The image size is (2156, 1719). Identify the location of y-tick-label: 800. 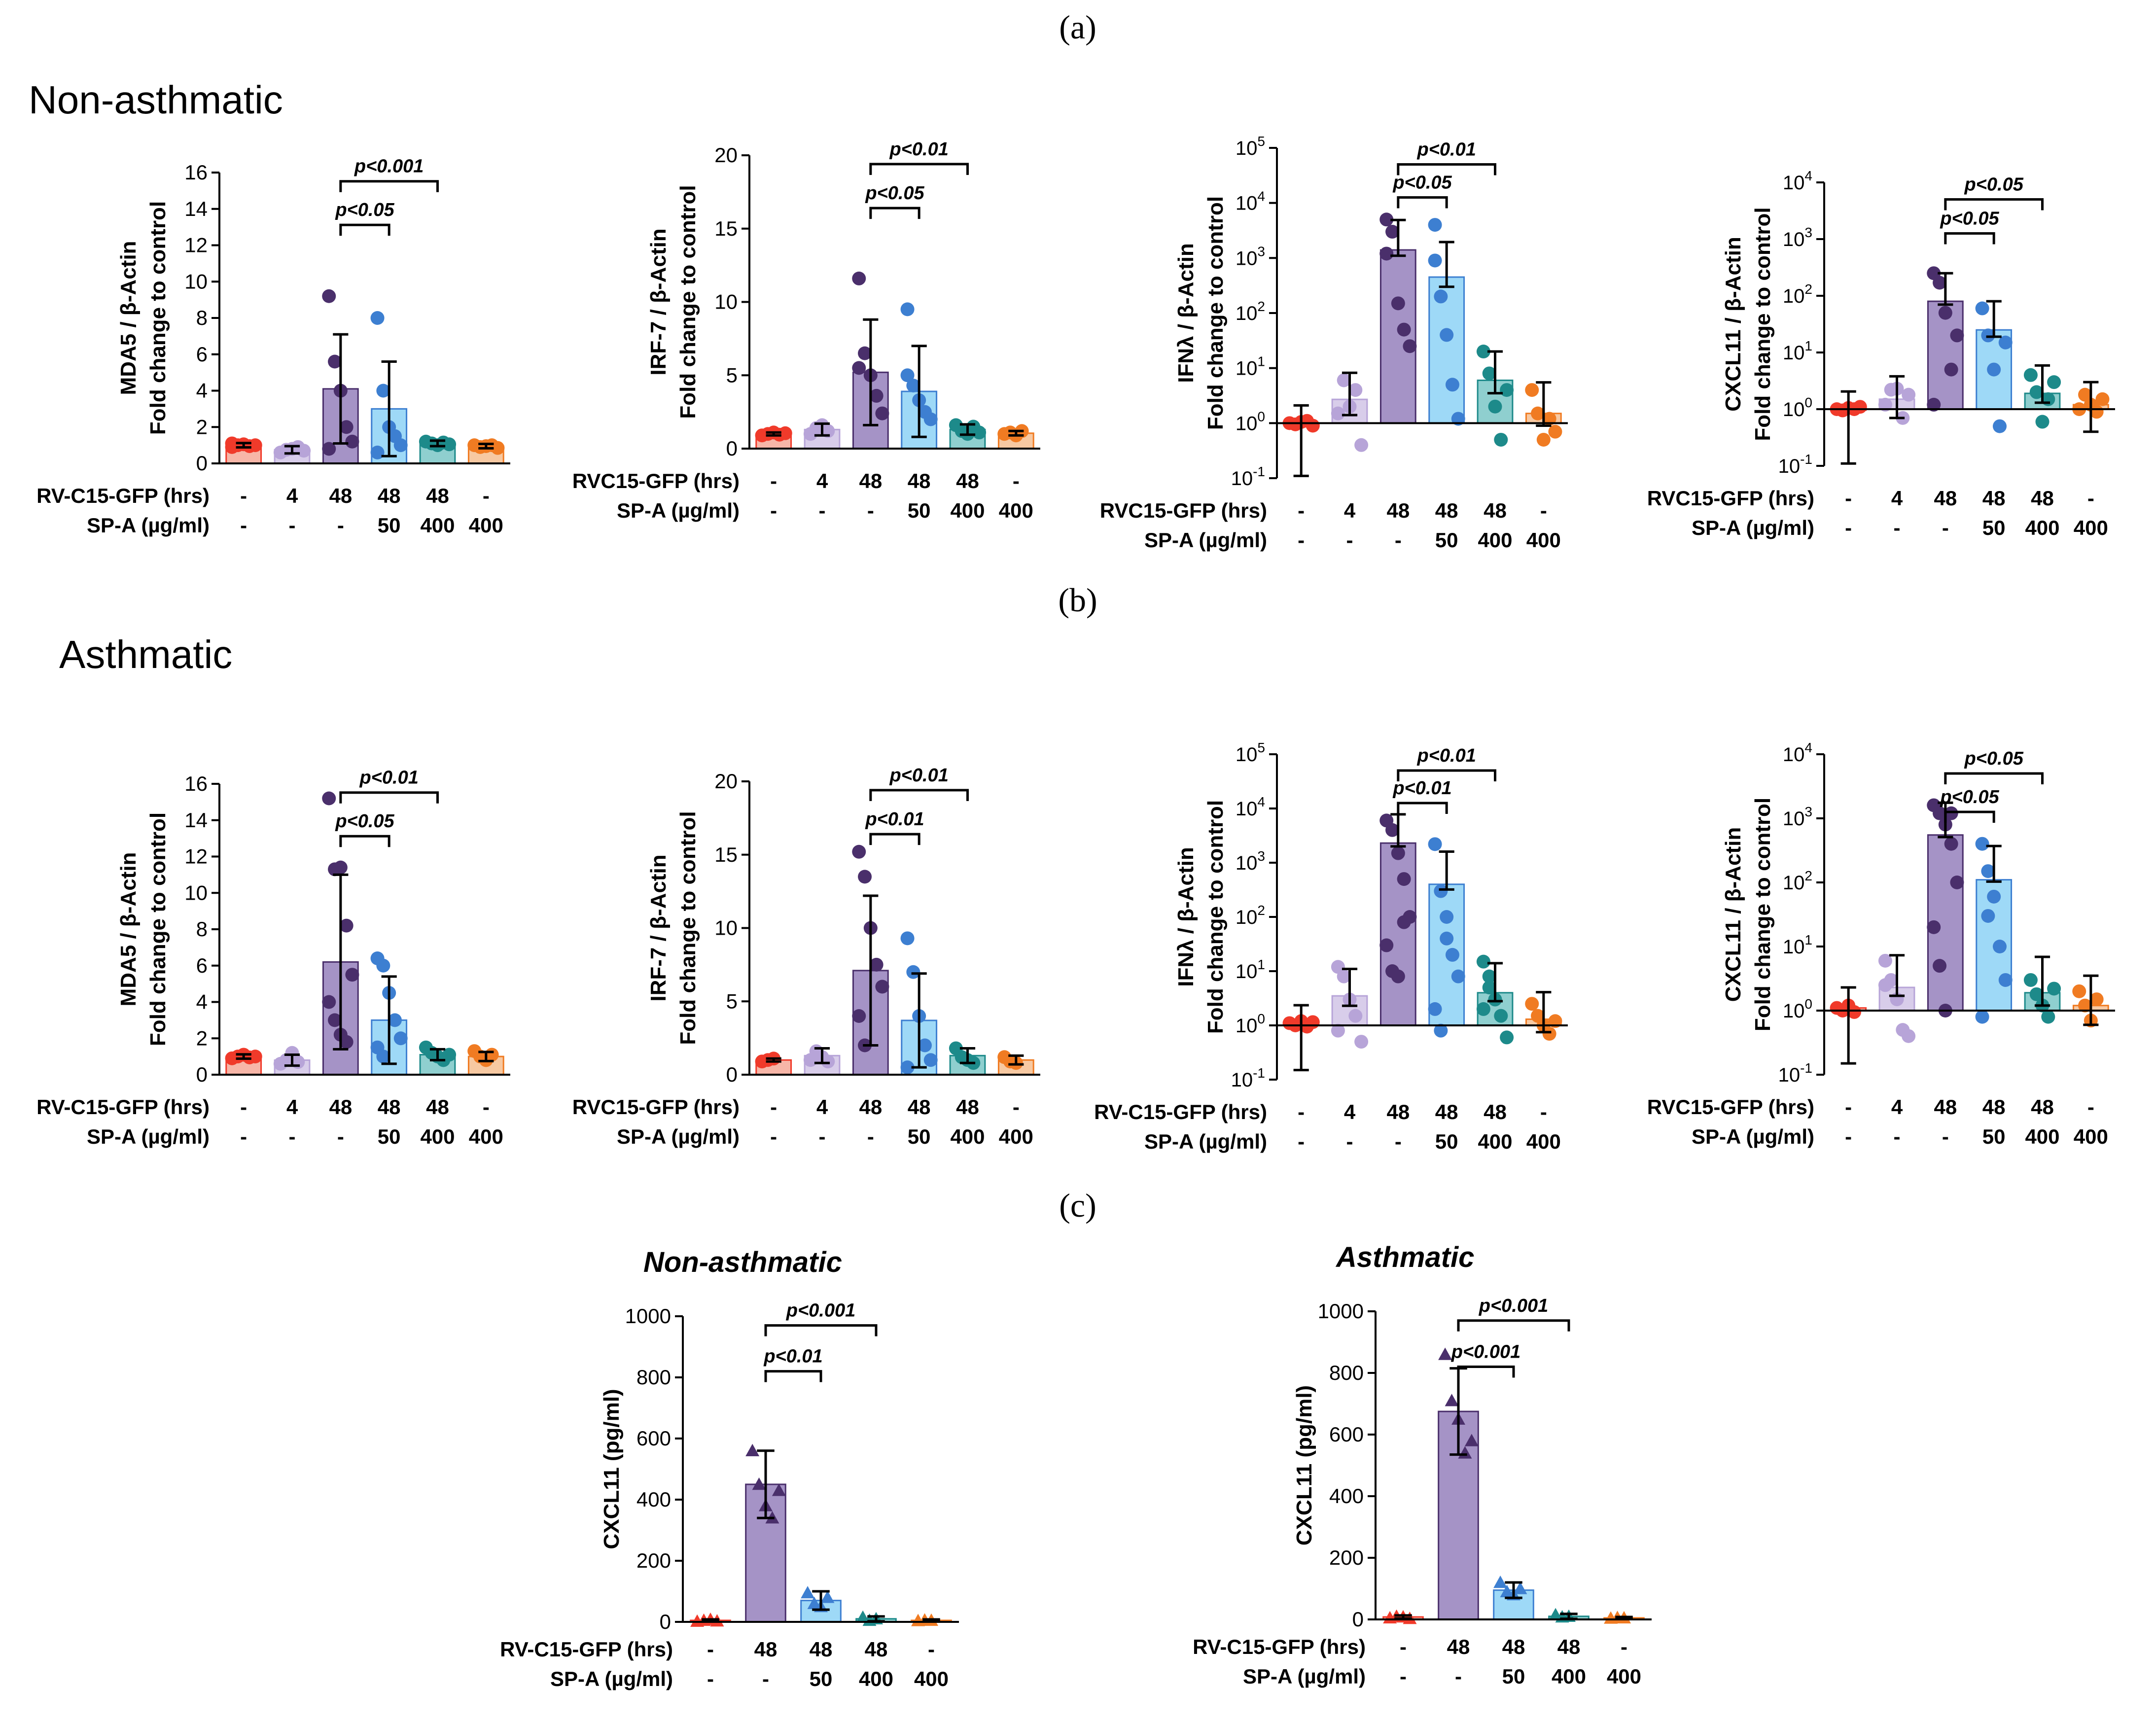
(653, 1377).